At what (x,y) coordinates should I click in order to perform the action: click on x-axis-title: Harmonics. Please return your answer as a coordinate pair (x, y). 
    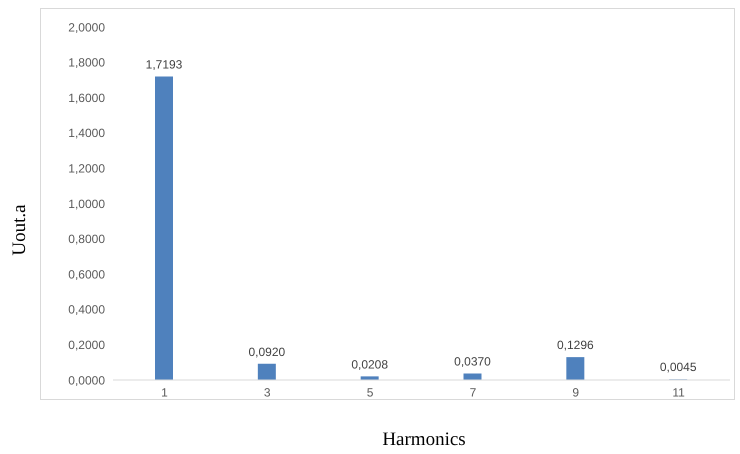
    Looking at the image, I should click on (424, 440).